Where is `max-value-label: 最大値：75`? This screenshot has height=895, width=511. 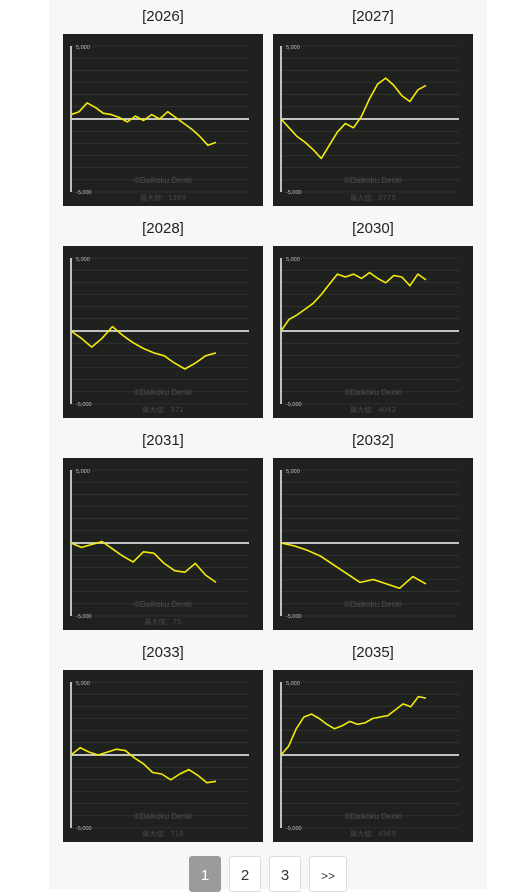 max-value-label: 最大値：75 is located at coordinates (163, 621).